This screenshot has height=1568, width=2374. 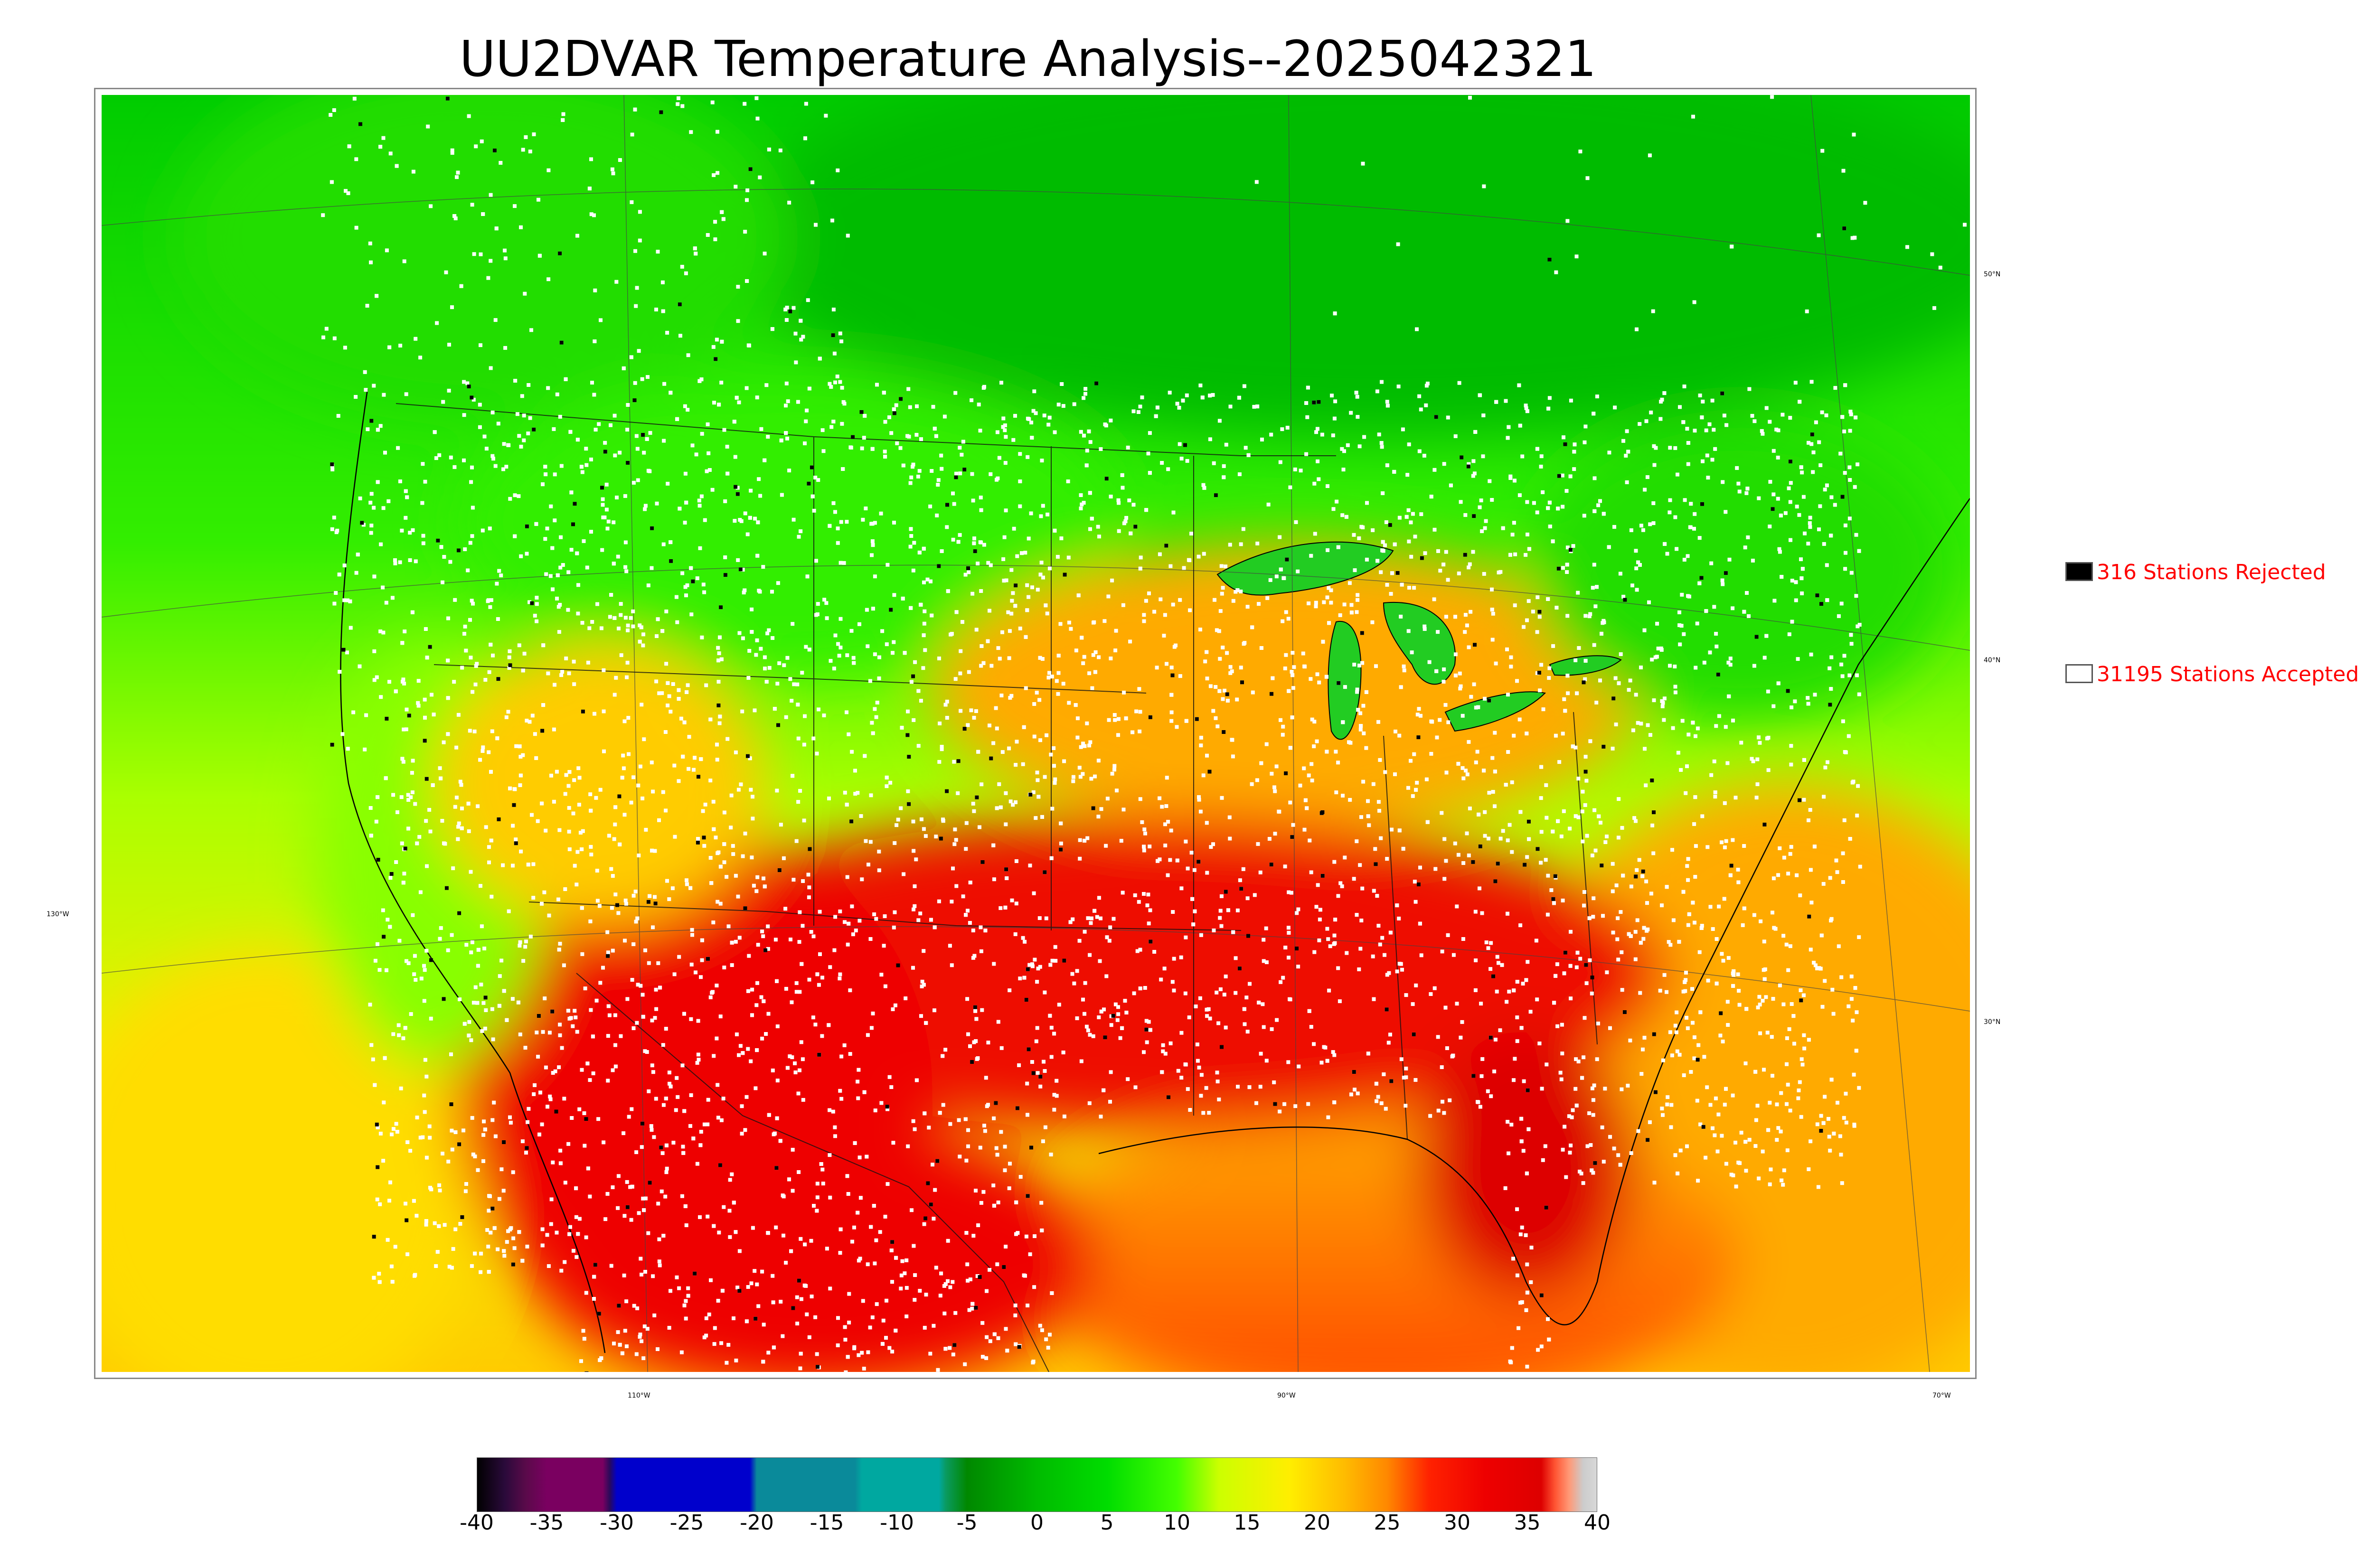 I want to click on colorbar-tick-label: -30, so click(x=617, y=1523).